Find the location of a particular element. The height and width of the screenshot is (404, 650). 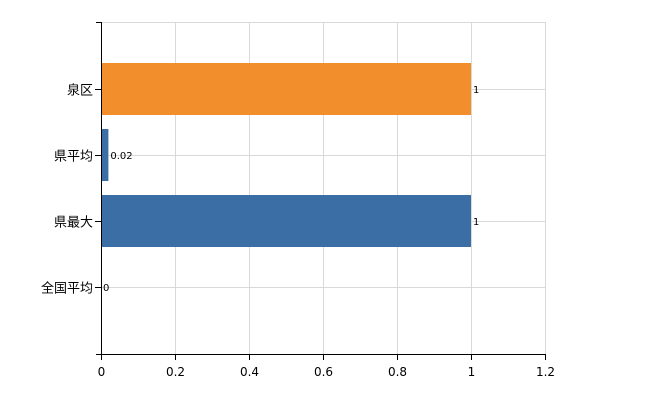

category-label: 泉区 is located at coordinates (80, 91).